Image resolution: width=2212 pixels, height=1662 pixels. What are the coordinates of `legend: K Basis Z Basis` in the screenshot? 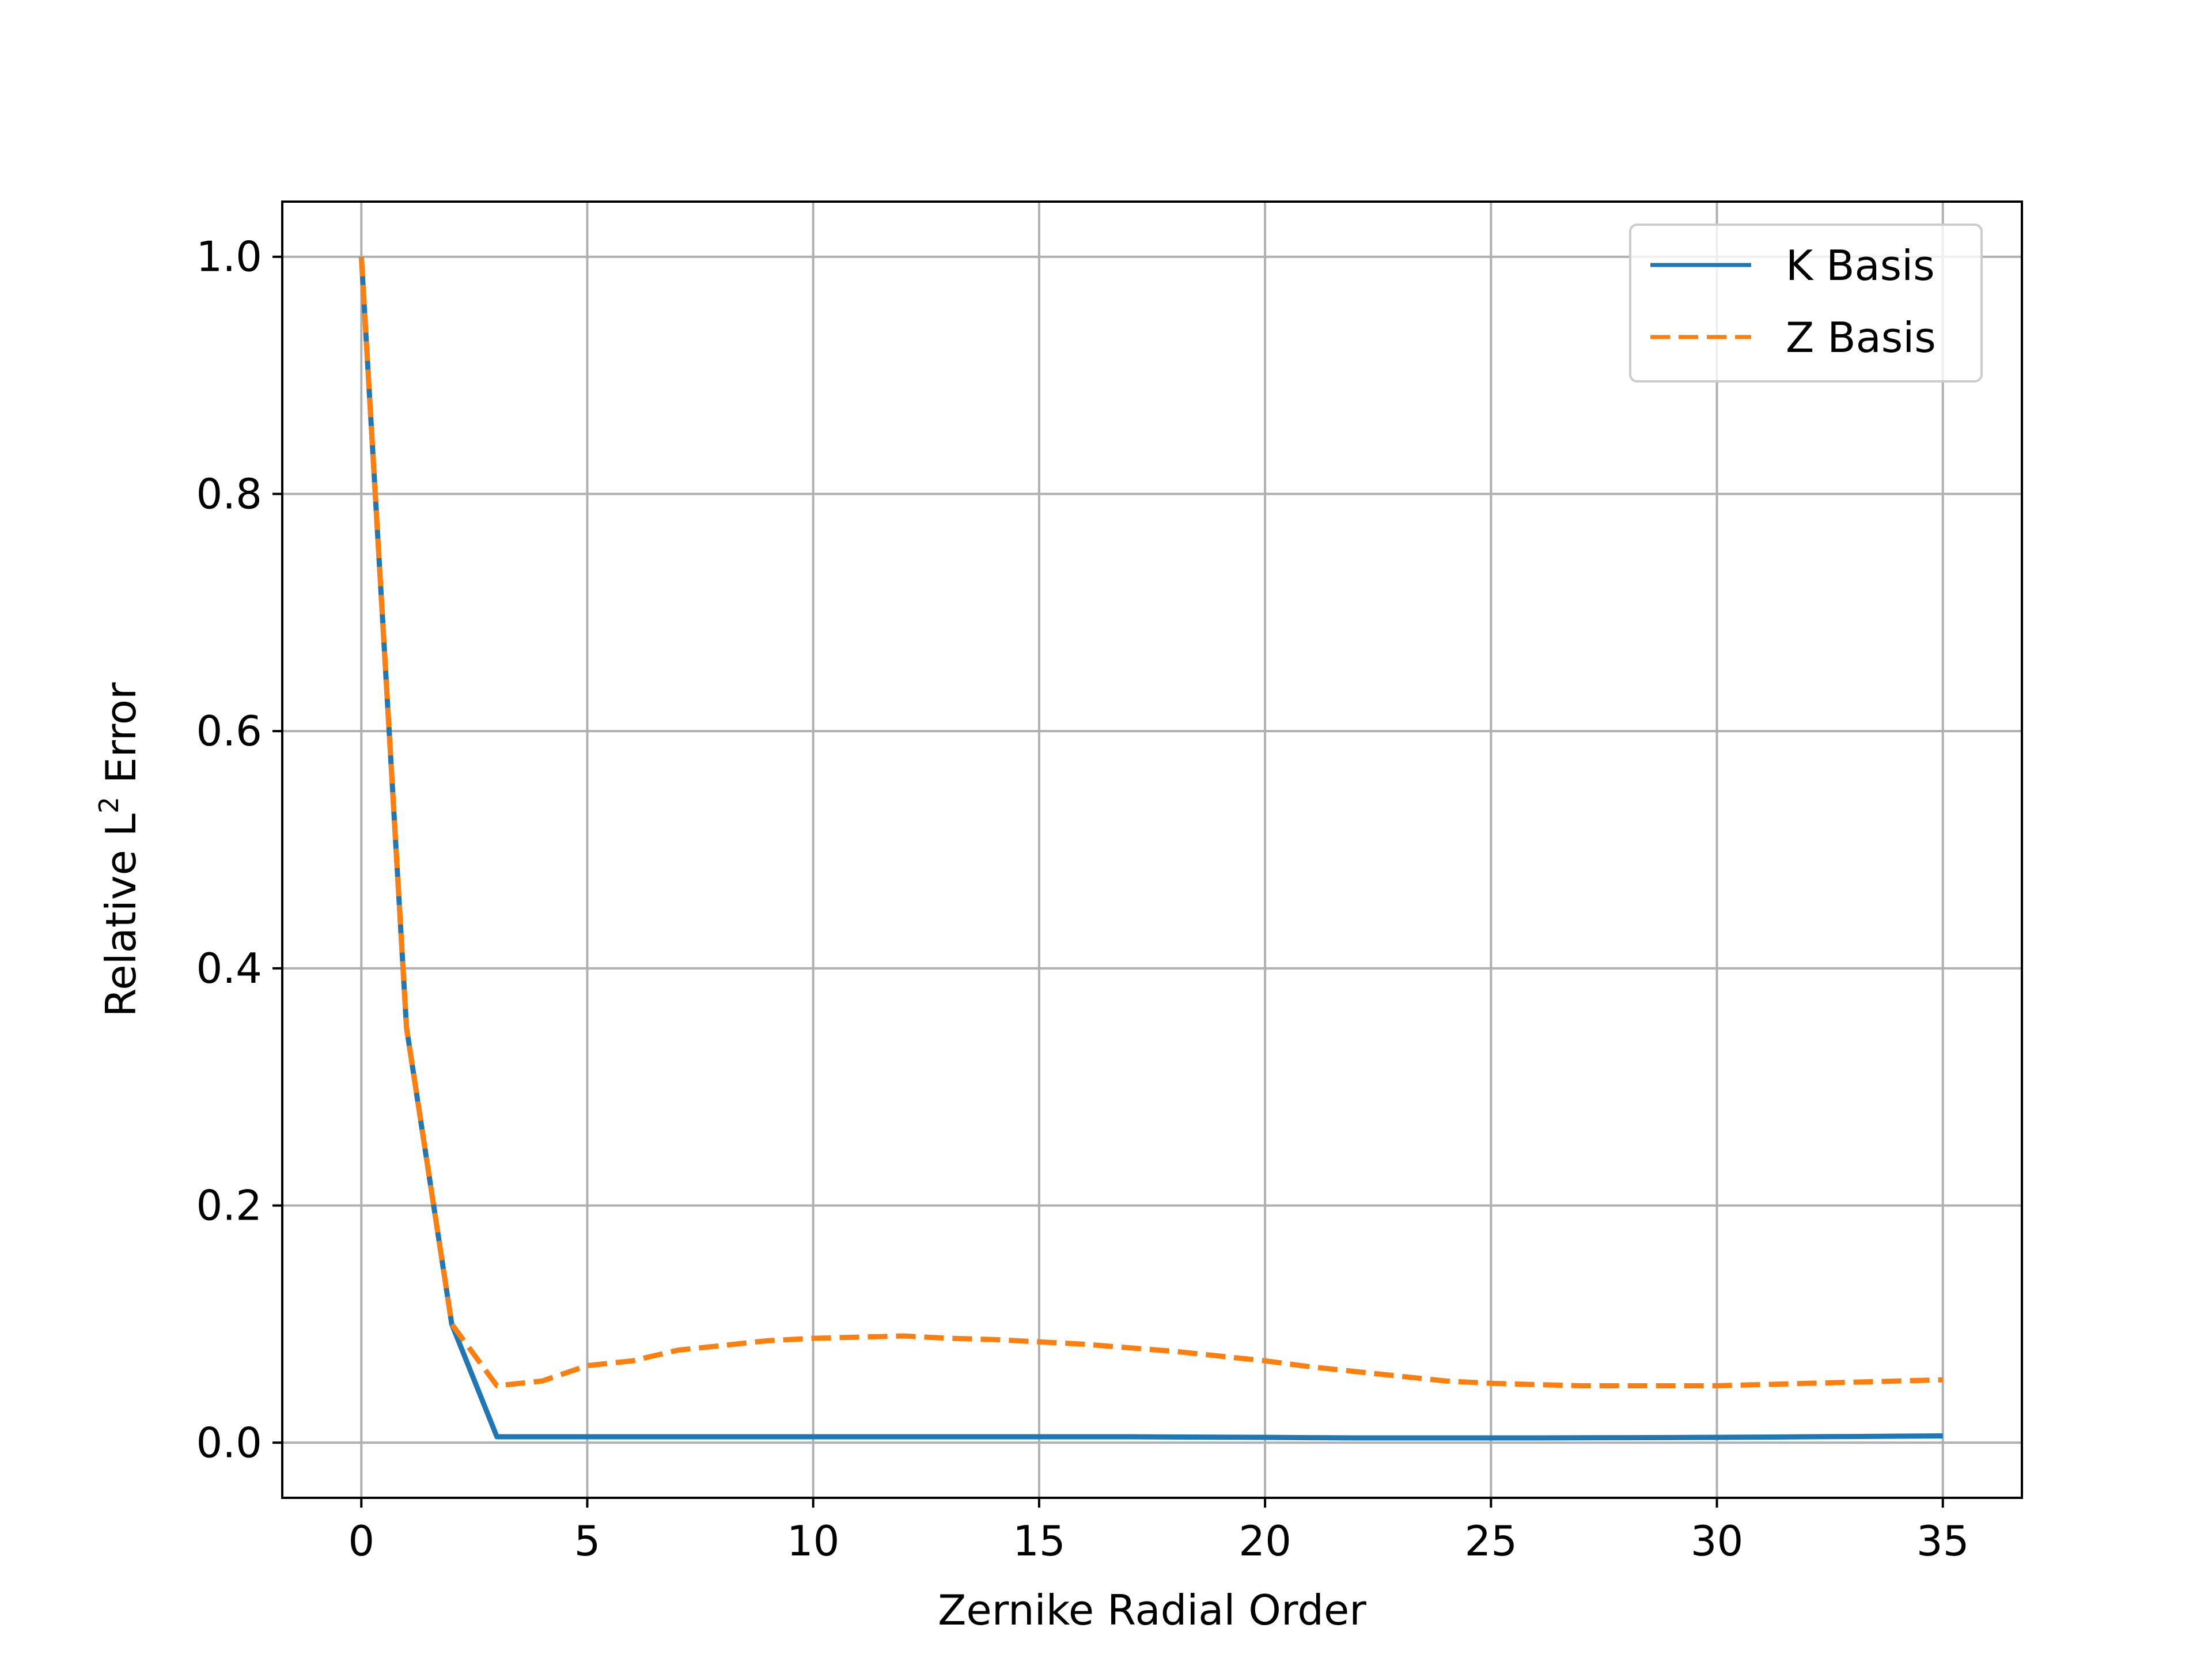 It's located at (1806, 303).